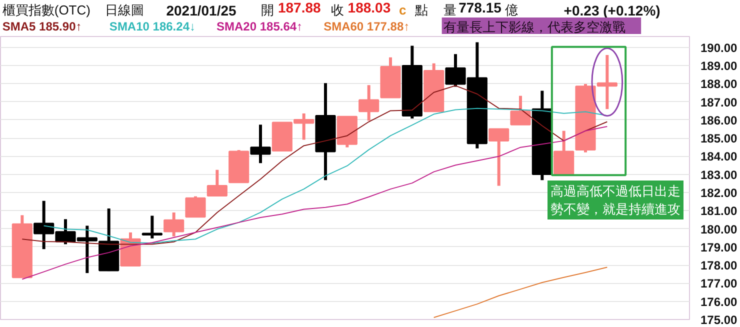 The height and width of the screenshot is (327, 740). Describe the element at coordinates (201, 10) in the screenshot. I see `text: 2021/01/25` at that location.